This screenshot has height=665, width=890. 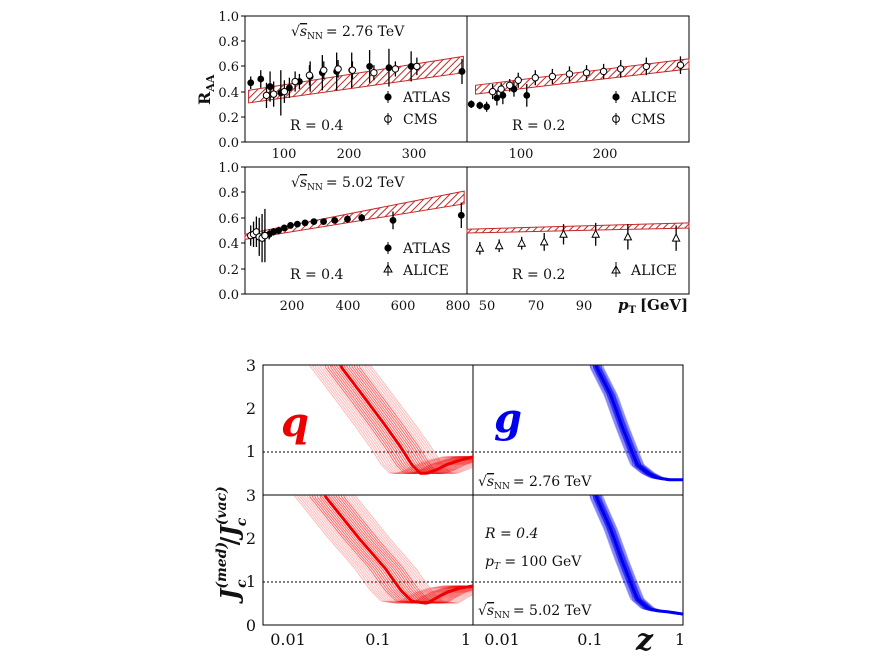 I want to click on ytick-tr-0.8: 0.8, so click(x=228, y=42).